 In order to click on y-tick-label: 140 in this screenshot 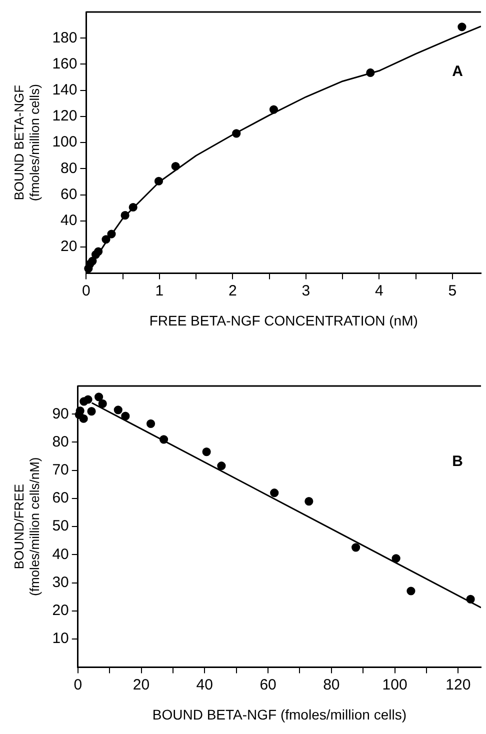, I will do `click(65, 90)`.